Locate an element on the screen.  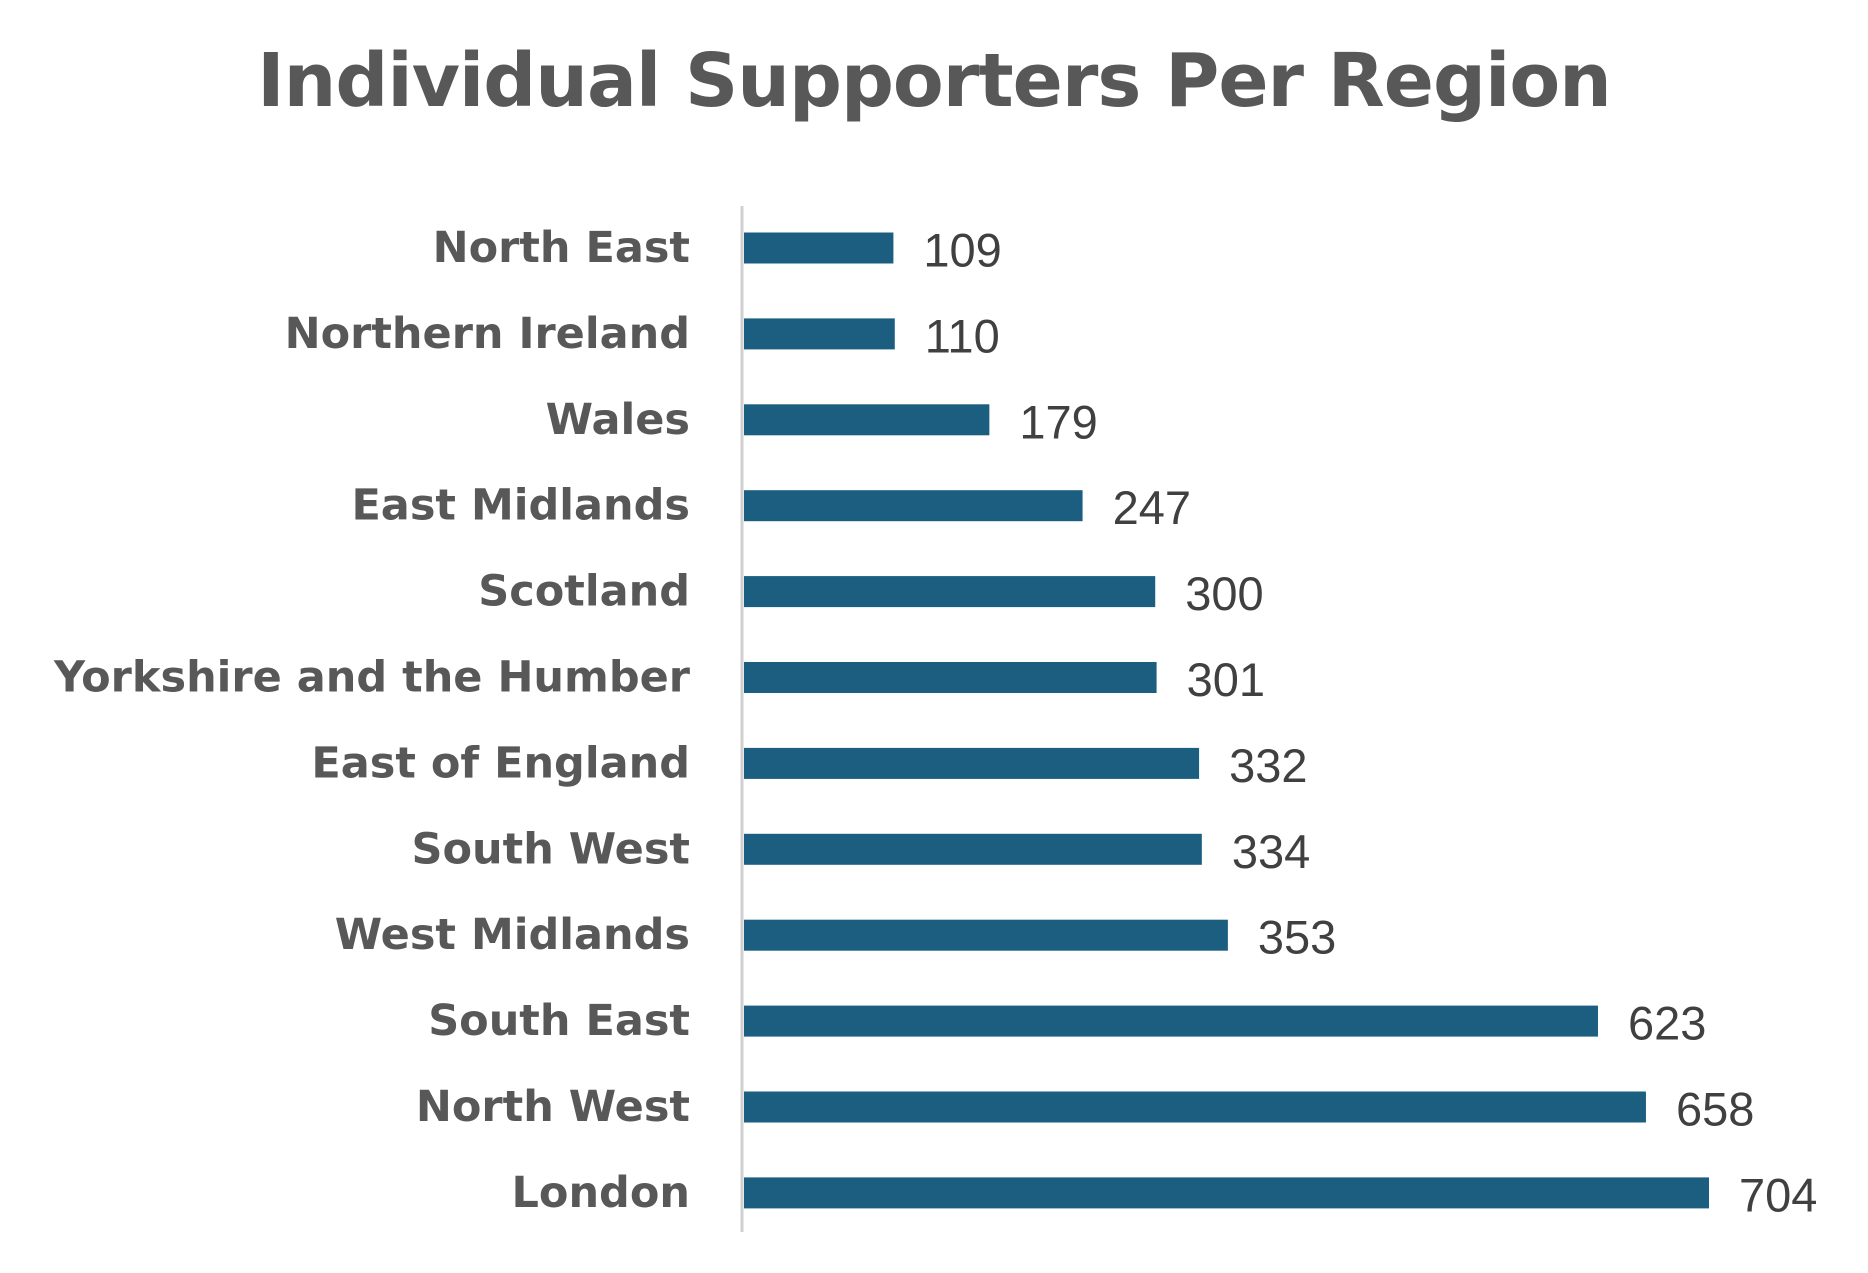
bar-group: East of England 332 is located at coordinates (809, 765).